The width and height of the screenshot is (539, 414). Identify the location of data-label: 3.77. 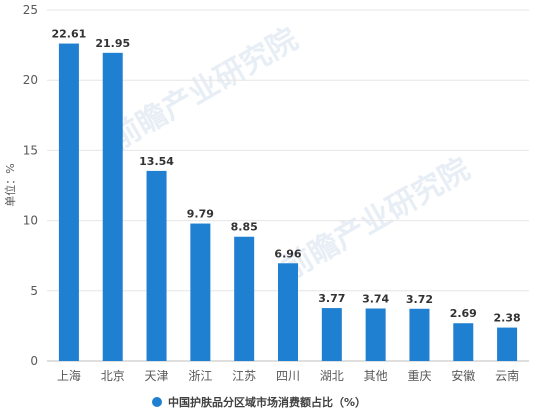
(331, 298).